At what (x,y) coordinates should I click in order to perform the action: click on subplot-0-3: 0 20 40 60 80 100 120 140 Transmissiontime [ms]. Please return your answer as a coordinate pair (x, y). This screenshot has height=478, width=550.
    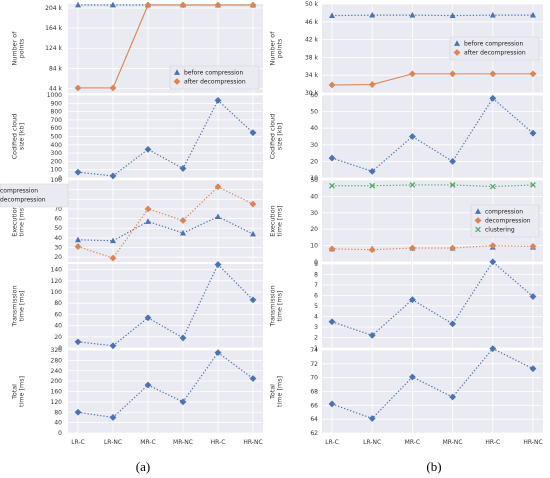
    Looking at the image, I should click on (136, 306).